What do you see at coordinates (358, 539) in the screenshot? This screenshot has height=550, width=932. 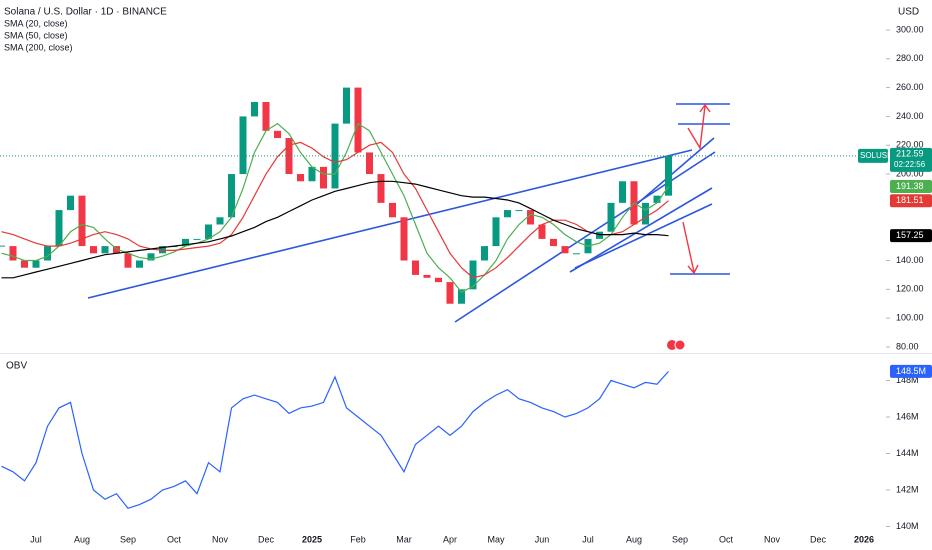 I see `x-tick-label: Feb` at bounding box center [358, 539].